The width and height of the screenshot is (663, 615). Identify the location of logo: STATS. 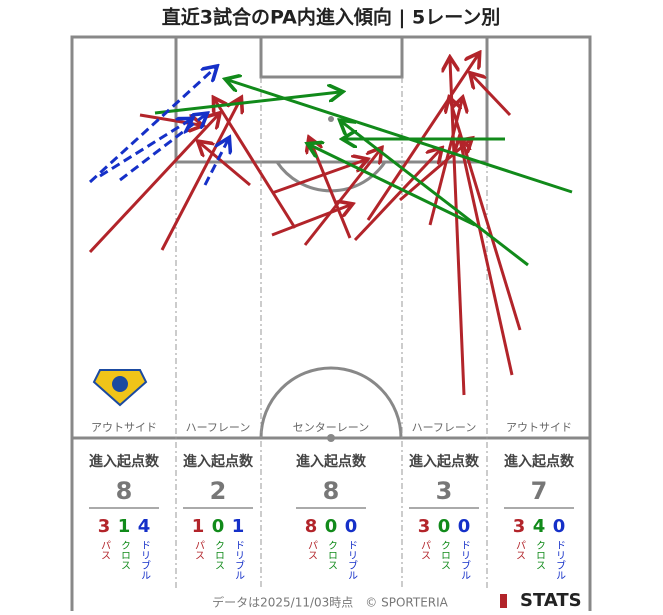
(551, 600).